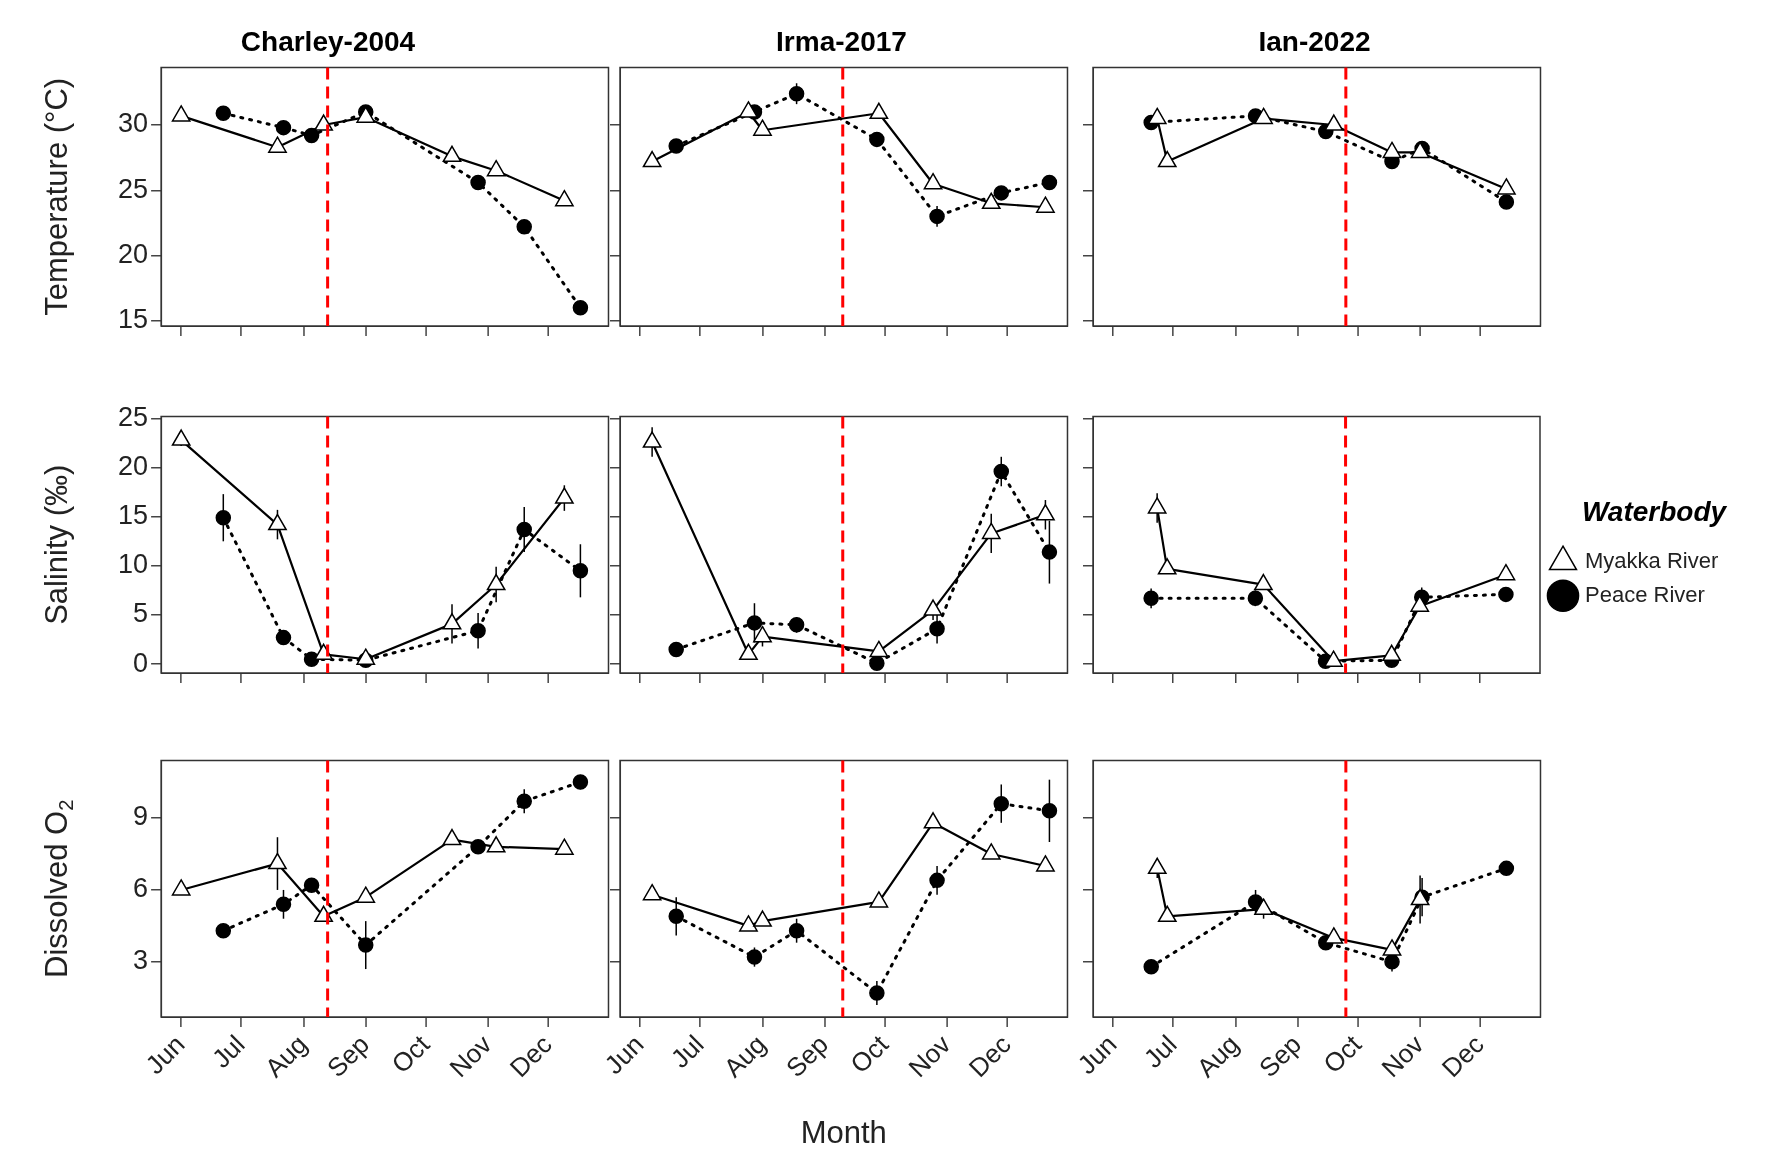  Describe the element at coordinates (133, 564) in the screenshot. I see `y-tick-label: 10` at that location.